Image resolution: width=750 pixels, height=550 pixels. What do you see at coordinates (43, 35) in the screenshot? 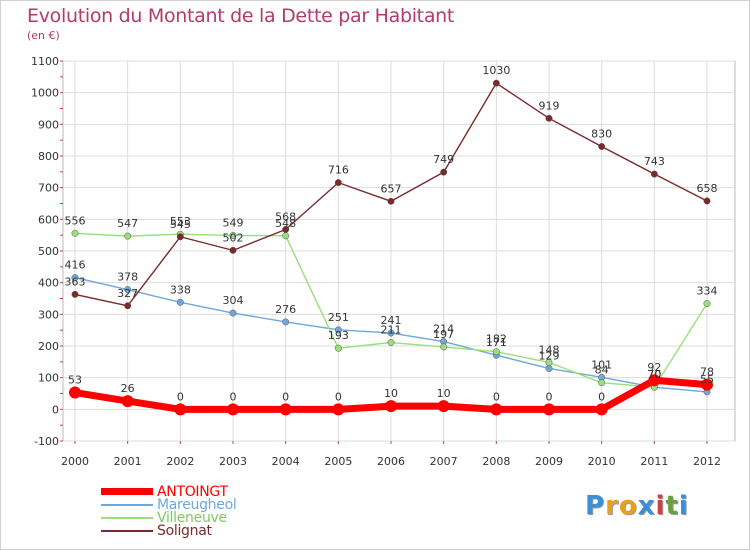
I see `chart-subtitle: (en €)` at bounding box center [43, 35].